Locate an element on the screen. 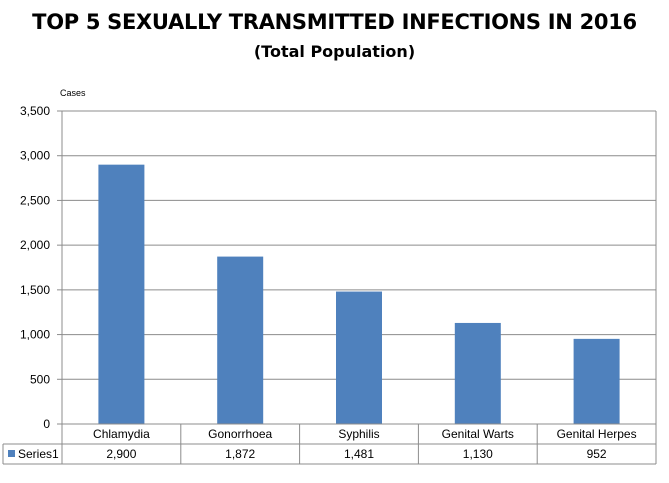 Image resolution: width=669 pixels, height=483 pixels. legend-swatch is located at coordinates (11, 453).